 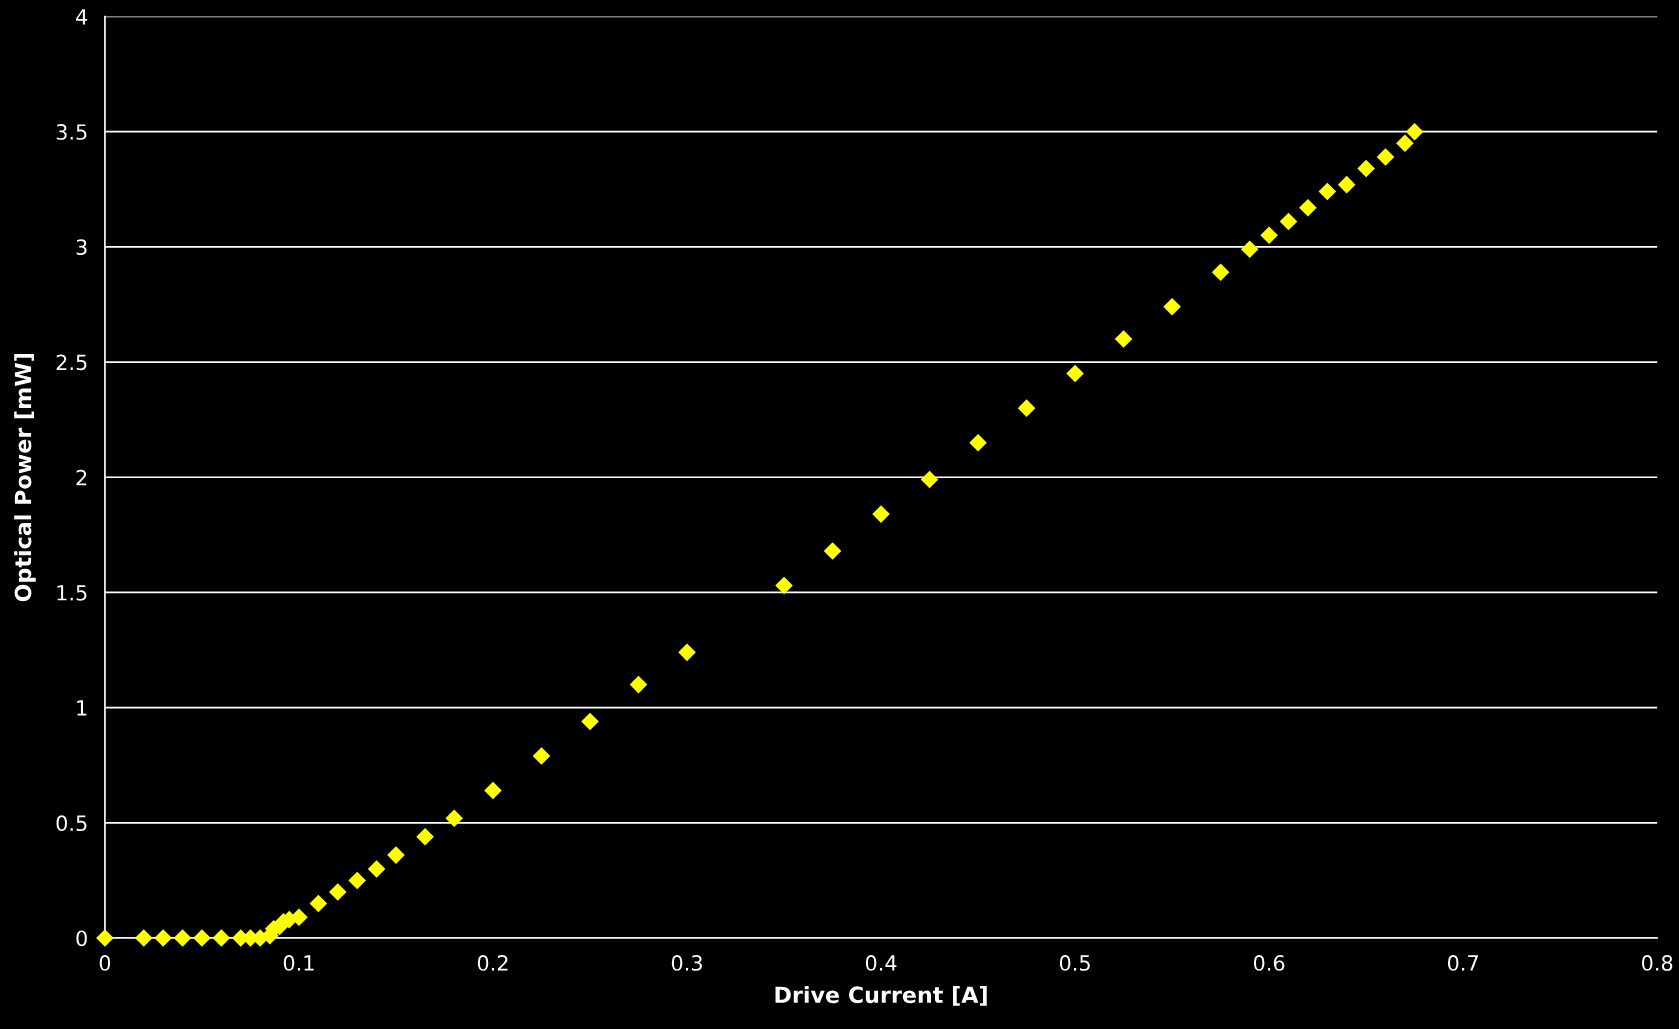 What do you see at coordinates (492, 963) in the screenshot?
I see `x-tick-label: 0.2` at bounding box center [492, 963].